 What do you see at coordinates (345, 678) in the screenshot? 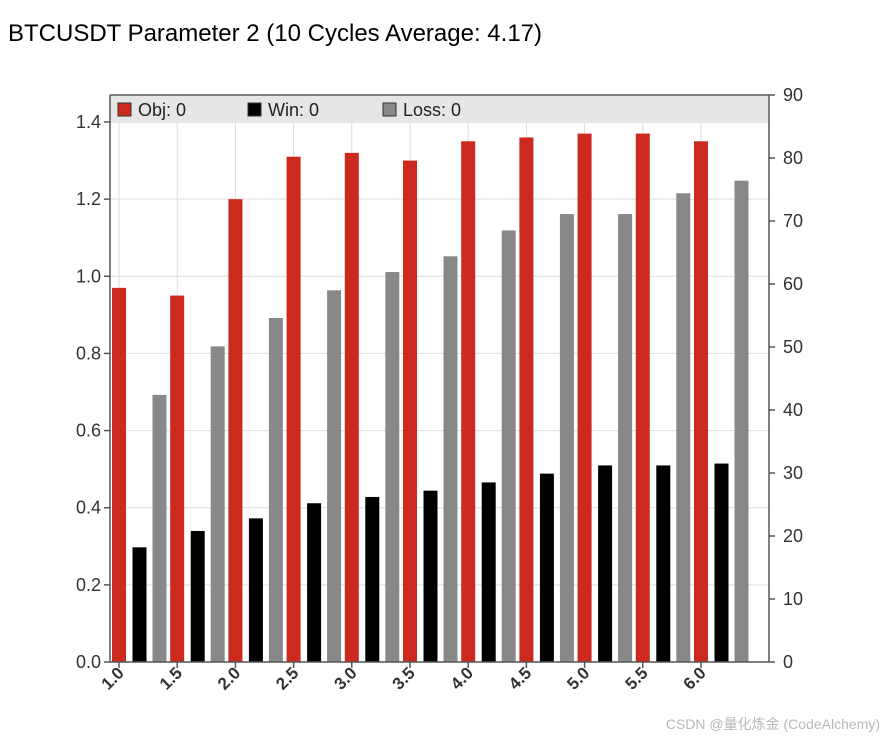
I see `x-tick-label: 3.0` at bounding box center [345, 678].